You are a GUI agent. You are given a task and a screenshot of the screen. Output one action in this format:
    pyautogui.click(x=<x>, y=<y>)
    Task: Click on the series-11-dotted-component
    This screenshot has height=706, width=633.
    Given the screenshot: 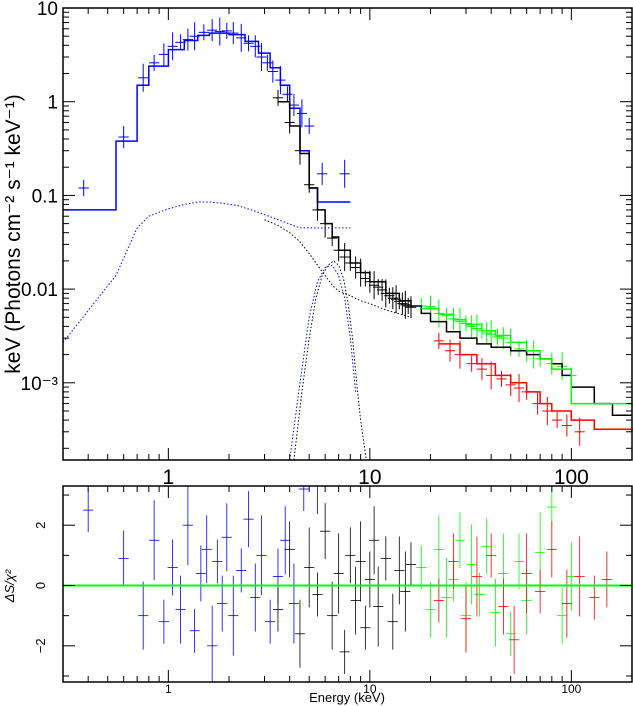 What is the action you would take?
    pyautogui.click(x=323, y=362)
    